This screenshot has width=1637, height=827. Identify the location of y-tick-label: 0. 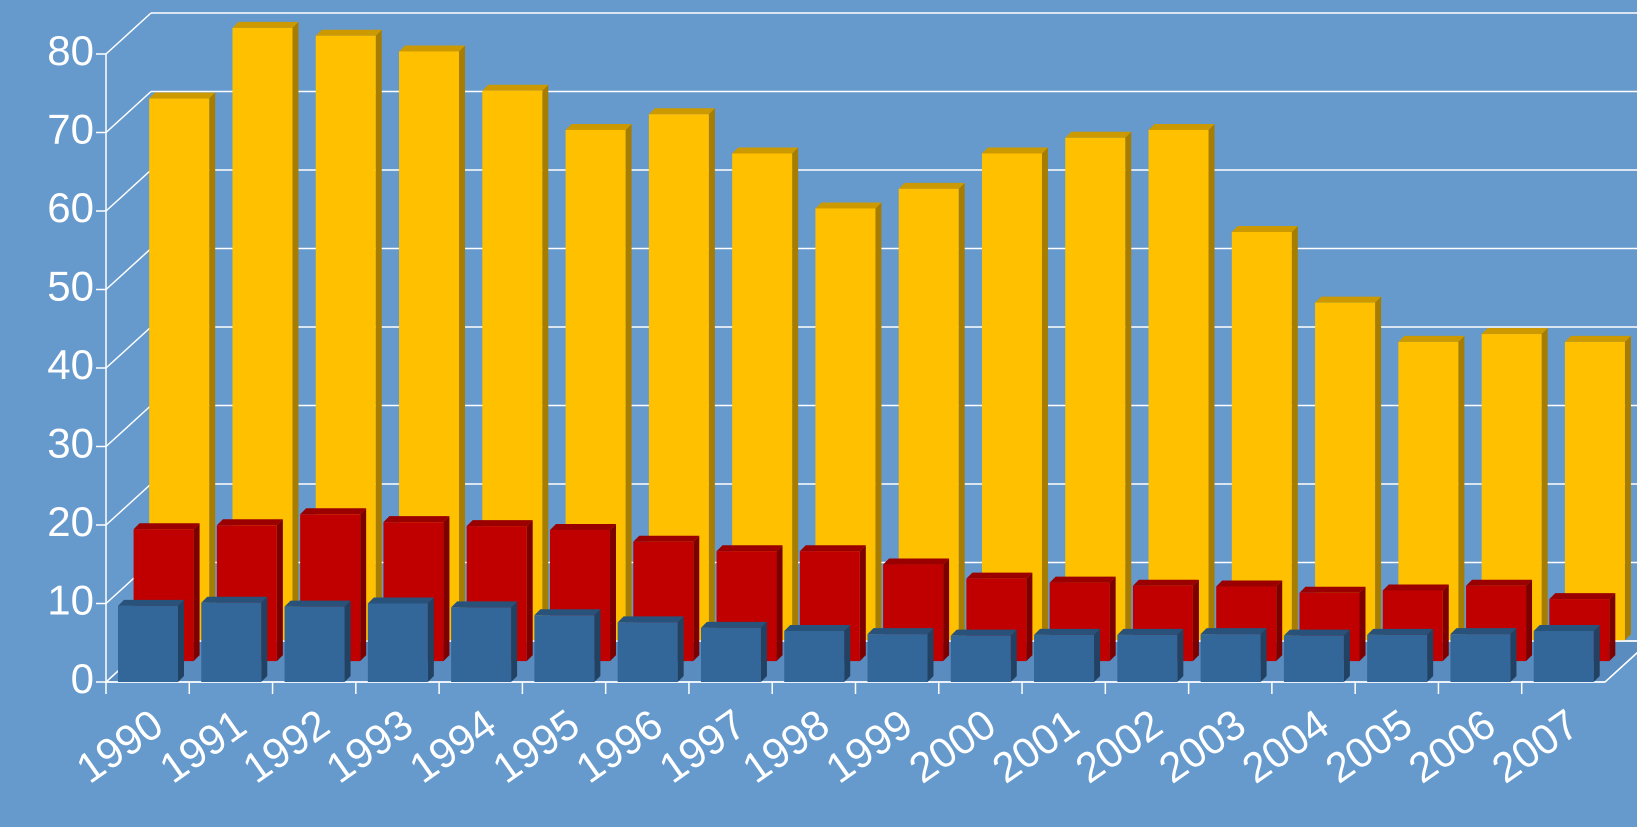
(82, 678).